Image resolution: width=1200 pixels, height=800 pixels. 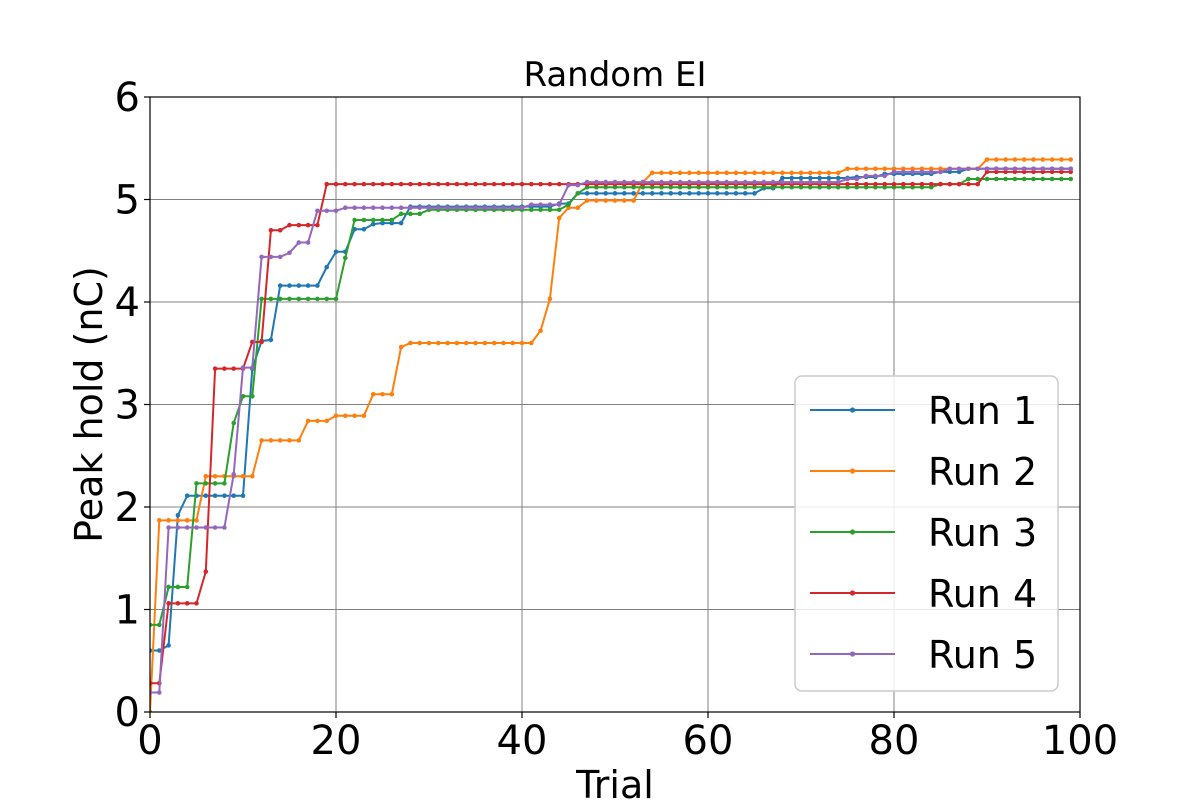 I want to click on legend-label: Run 3, so click(x=982, y=533).